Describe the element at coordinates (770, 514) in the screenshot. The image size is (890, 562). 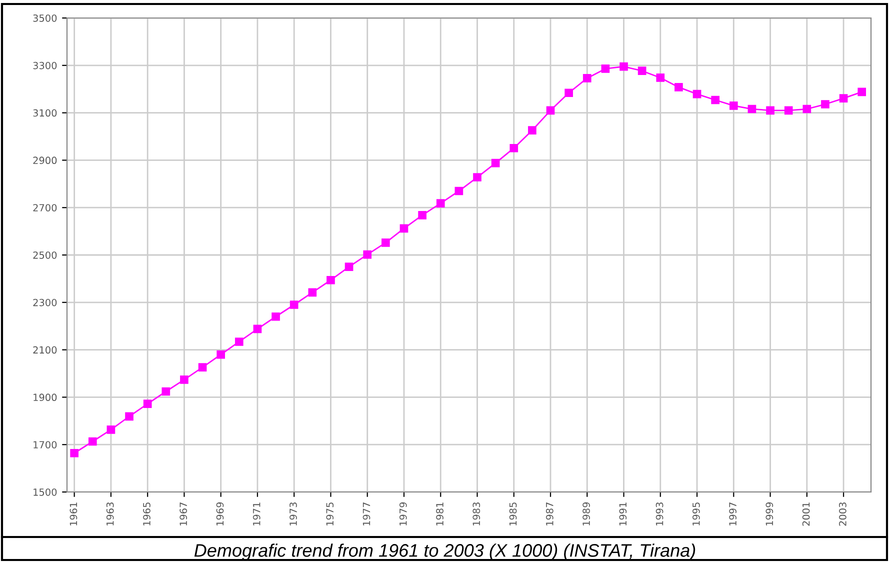
I see `x-tick-label: 1999` at that location.